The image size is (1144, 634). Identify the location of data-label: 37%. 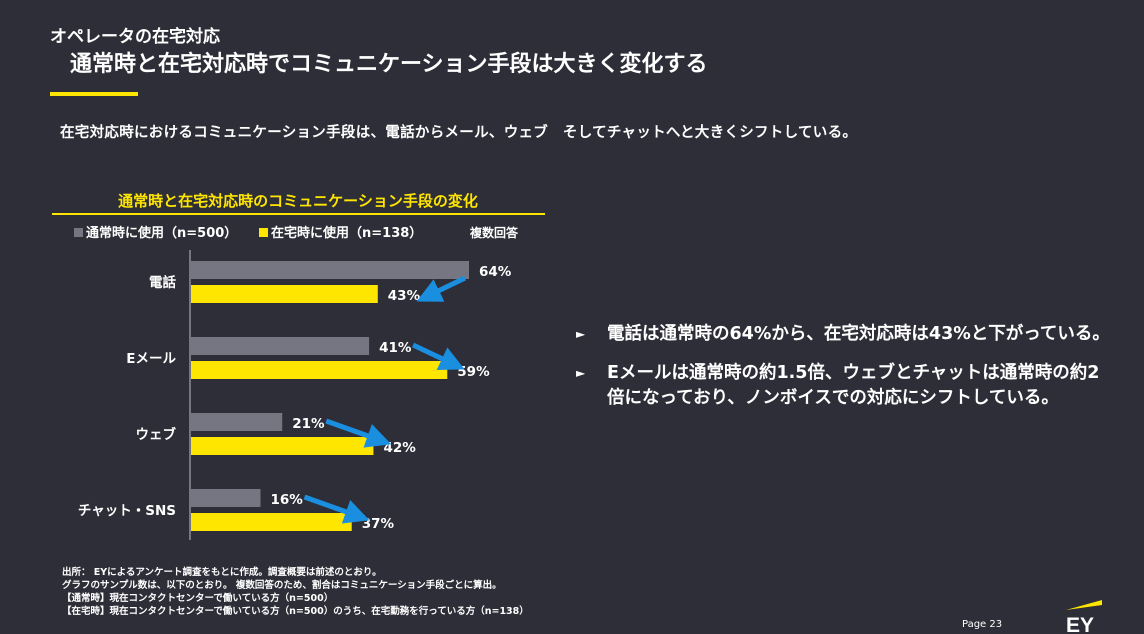
(378, 524).